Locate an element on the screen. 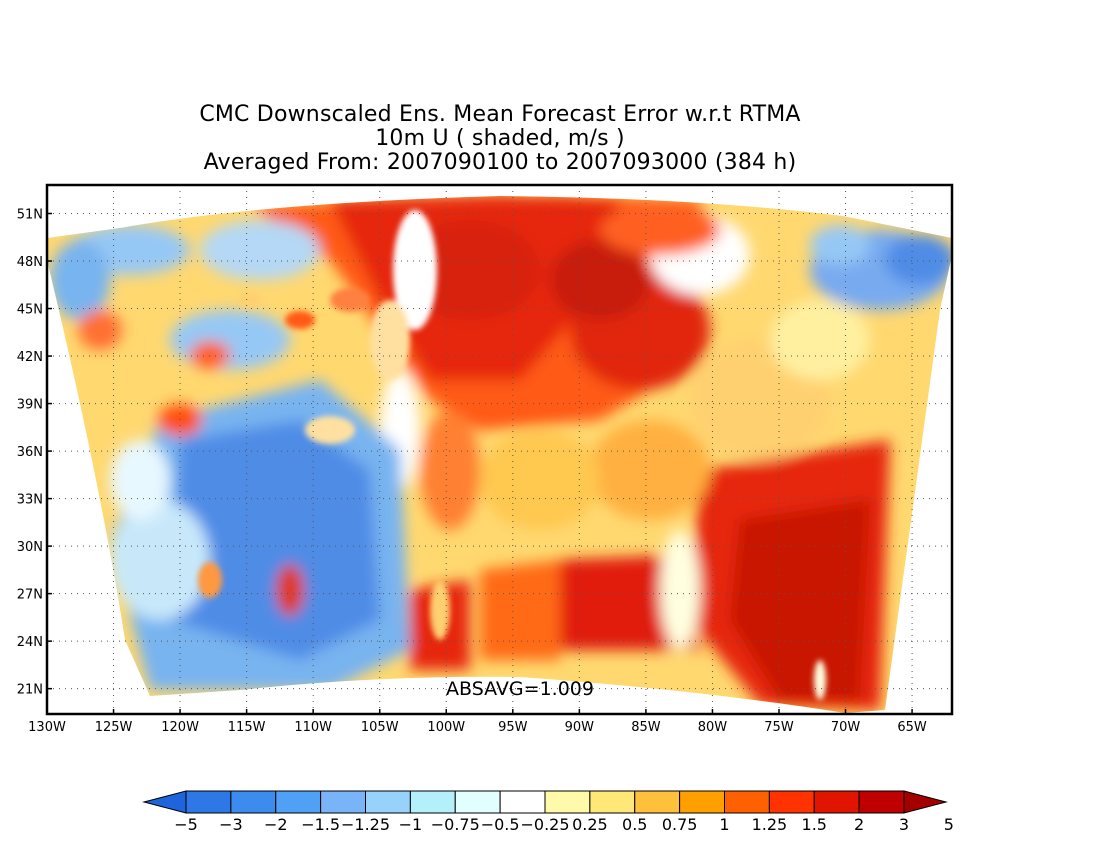  lon-tick-label: 75W is located at coordinates (779, 727).